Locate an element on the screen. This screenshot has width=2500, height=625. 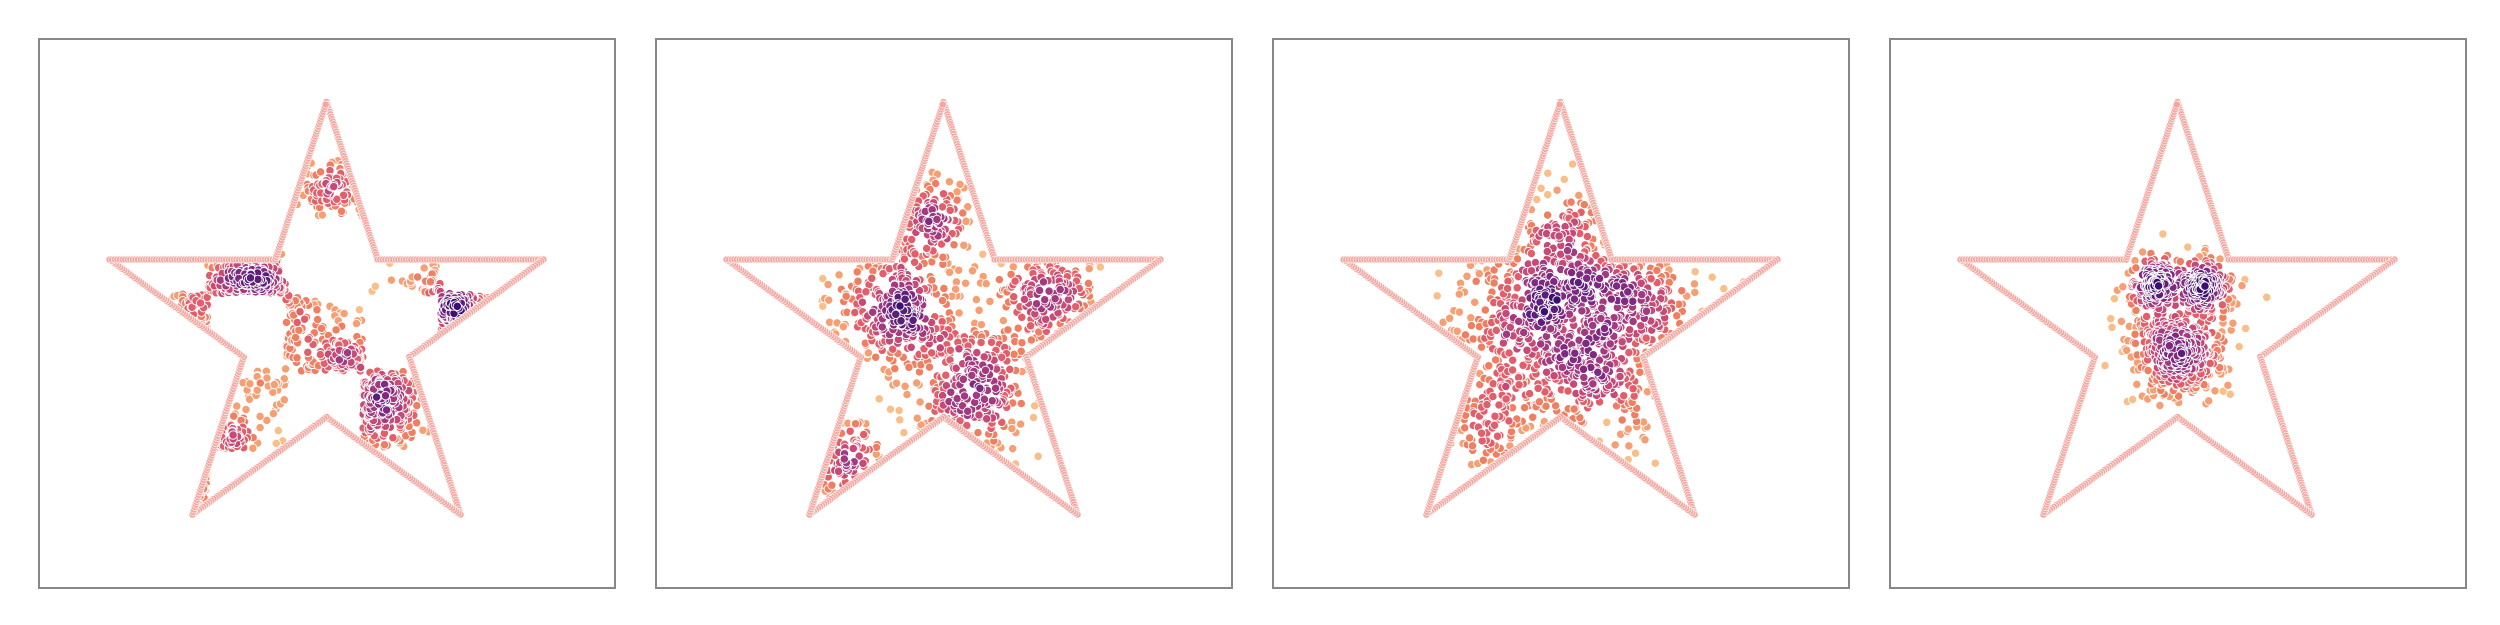
star-boundary is located at coordinates (326, 308).